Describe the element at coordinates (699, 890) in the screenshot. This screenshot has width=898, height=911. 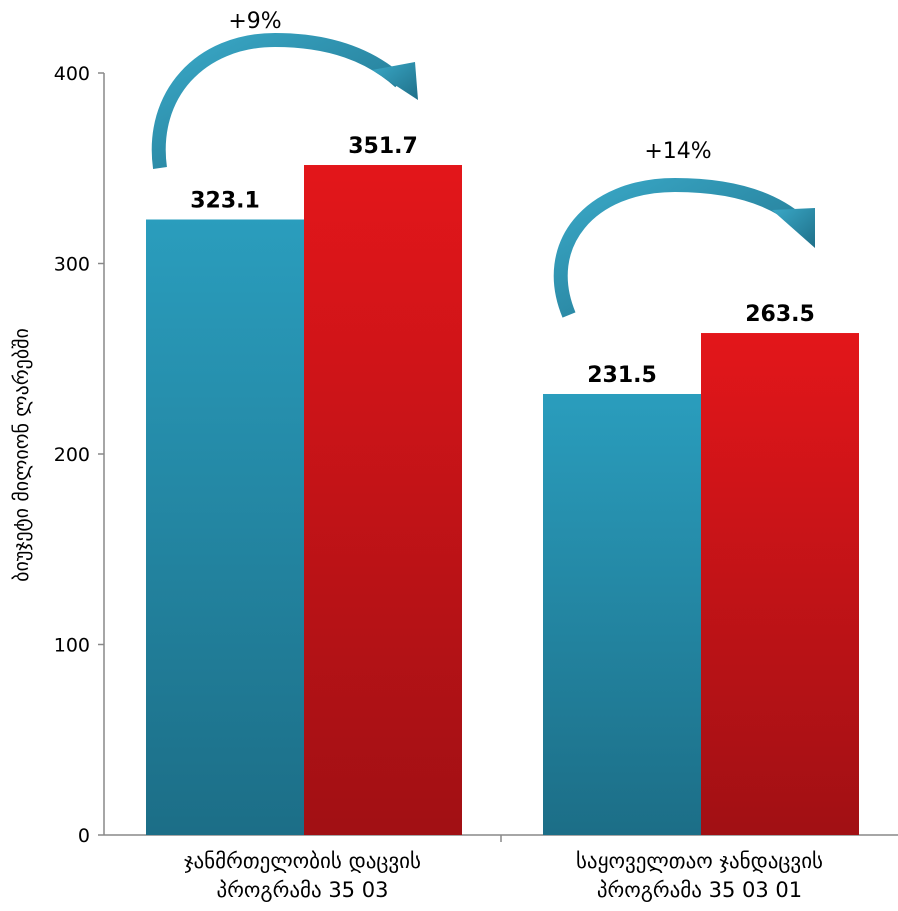
I see `category-label: პროგრამა 35 03 01` at that location.